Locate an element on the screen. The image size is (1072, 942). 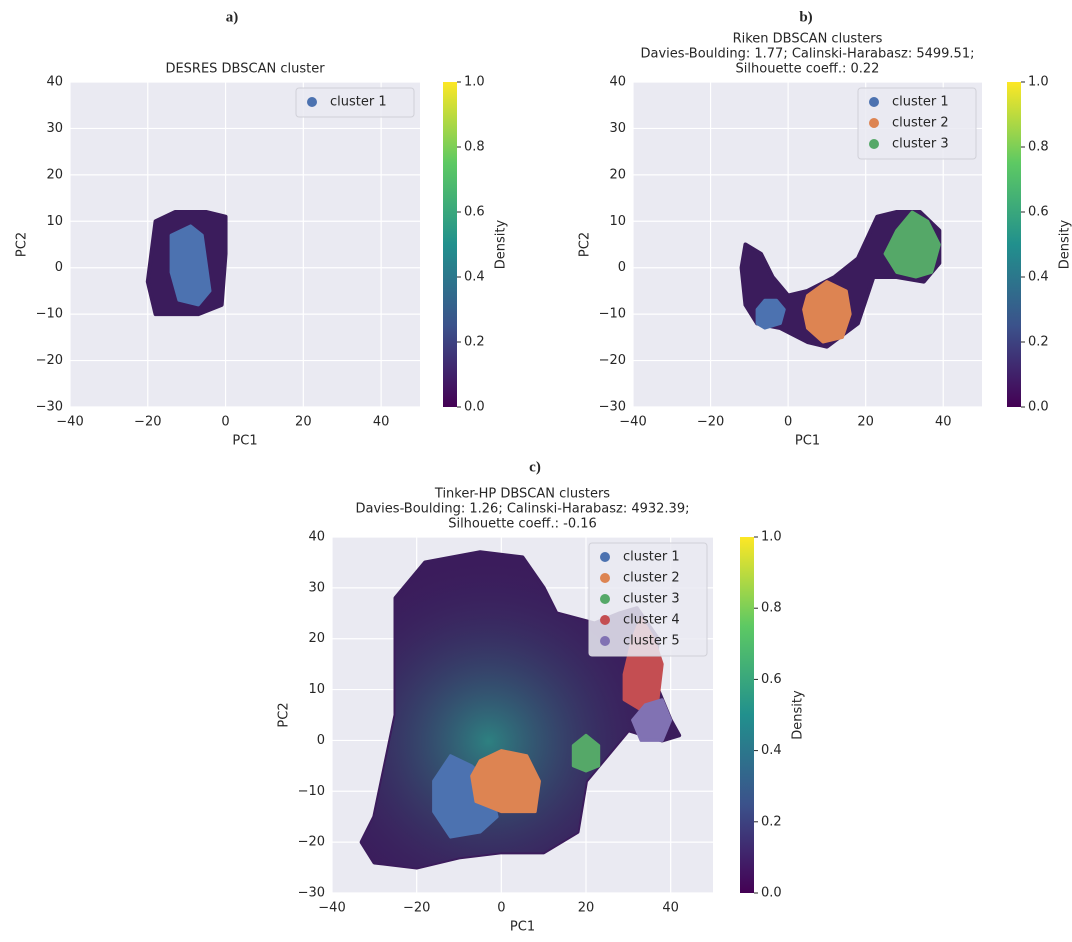
plot-area is located at coordinates (245, 244).